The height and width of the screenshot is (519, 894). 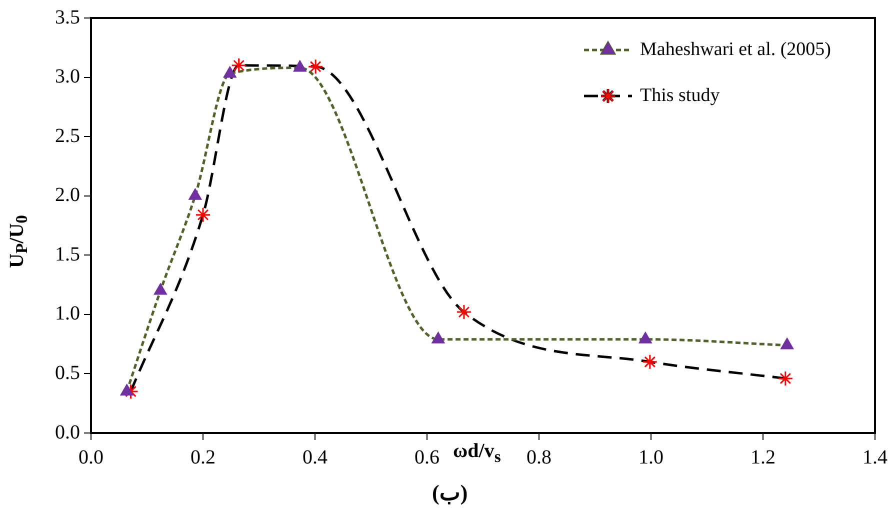 I want to click on x-axis-title: ωd/v$_{s}$, so click(x=477, y=453).